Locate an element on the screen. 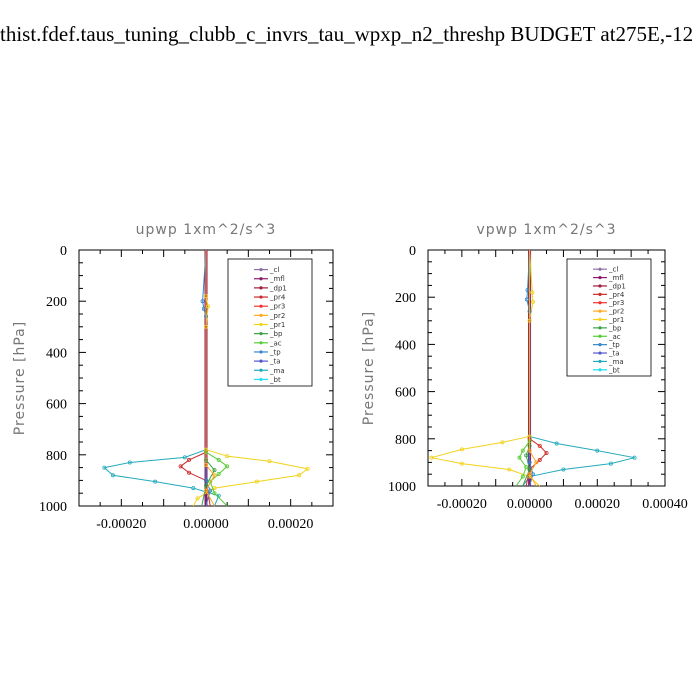  legend-box is located at coordinates (270, 322).